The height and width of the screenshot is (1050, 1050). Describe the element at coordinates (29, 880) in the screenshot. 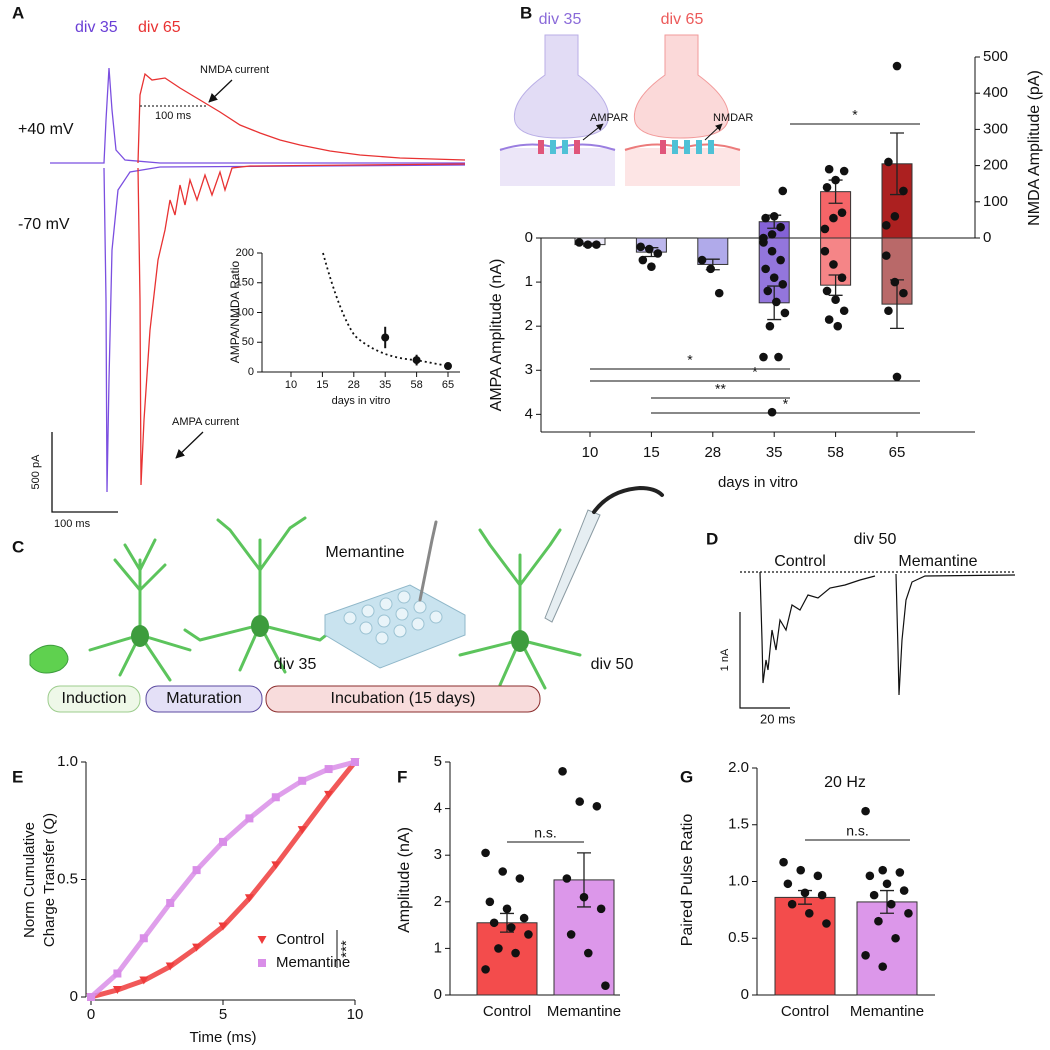

I see `y-axis-label: Norm Cumulative` at that location.